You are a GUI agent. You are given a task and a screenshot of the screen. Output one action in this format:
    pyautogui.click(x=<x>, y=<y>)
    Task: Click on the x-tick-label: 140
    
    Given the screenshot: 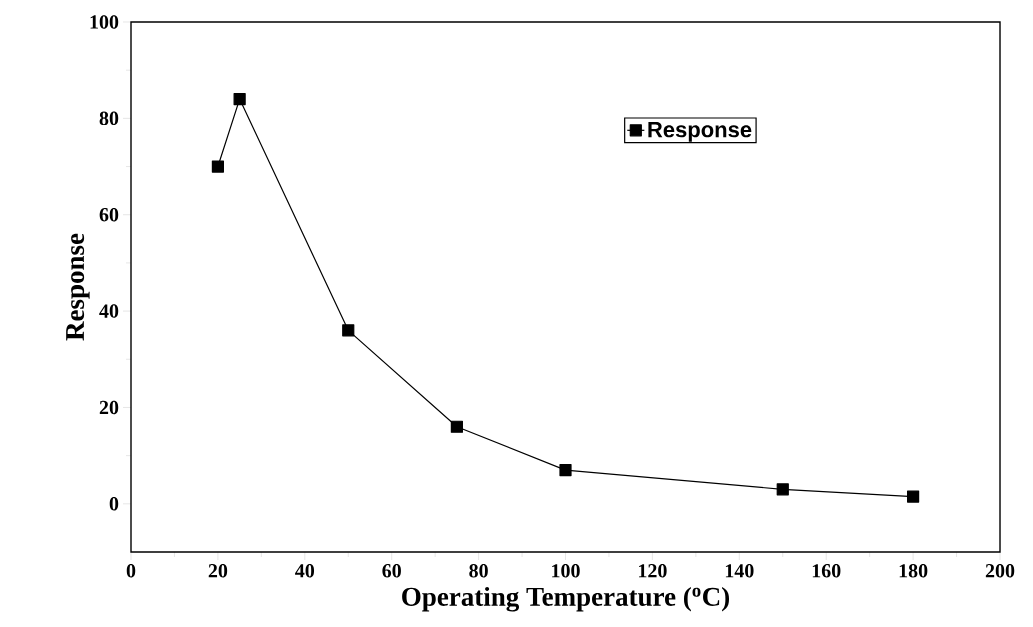 What is the action you would take?
    pyautogui.click(x=739, y=571)
    